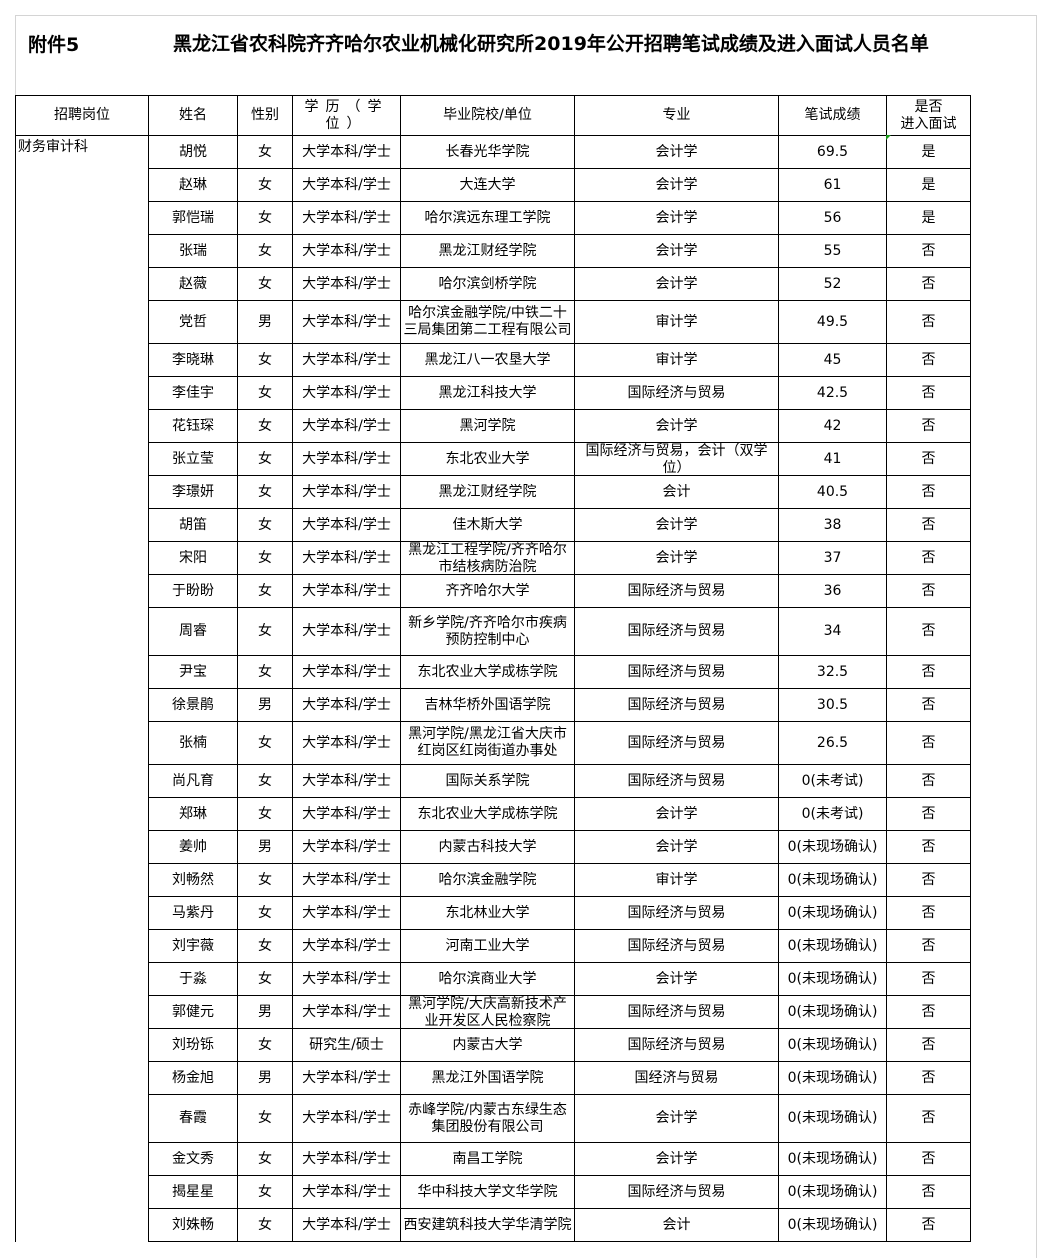  Describe the element at coordinates (487, 492) in the screenshot. I see `cell-school: 黑龙江财经学院` at that location.